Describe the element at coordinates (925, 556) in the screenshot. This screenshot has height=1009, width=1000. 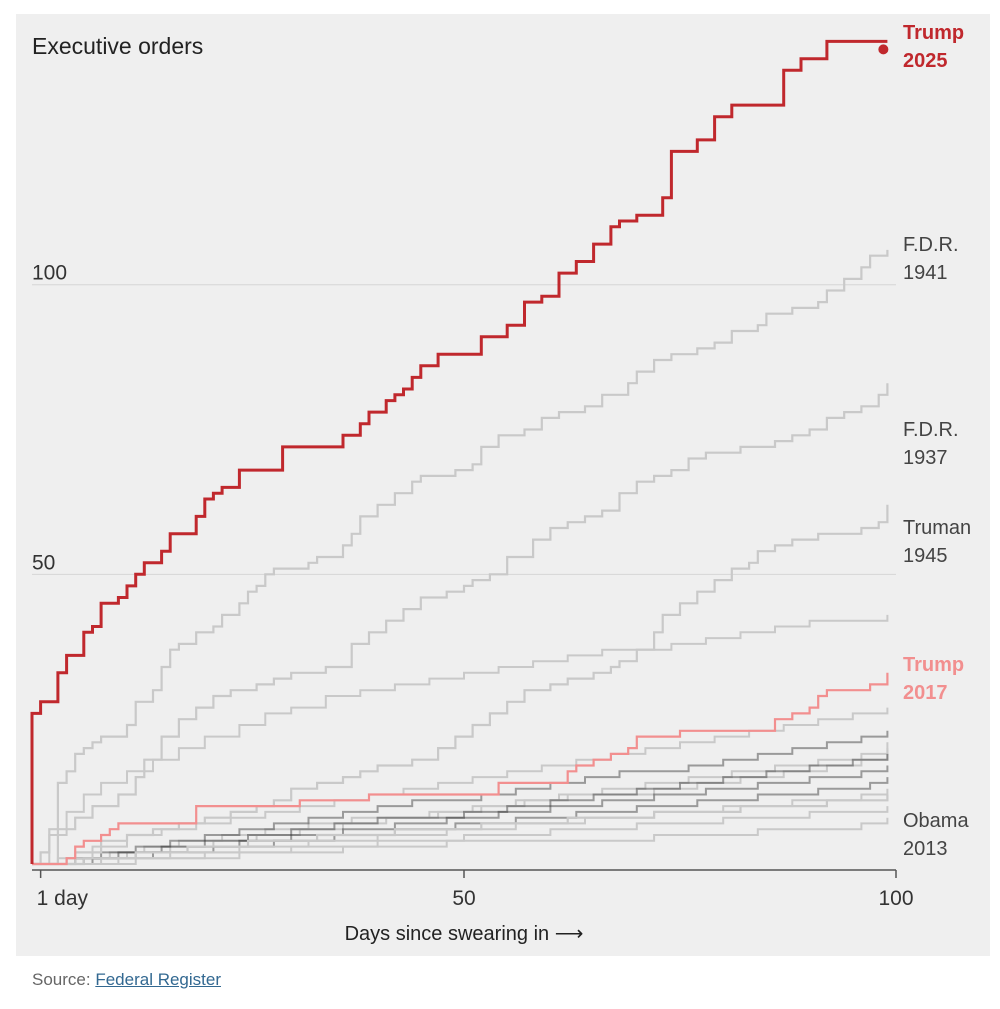
I see `label-truman-1945-line2: 1945` at that location.